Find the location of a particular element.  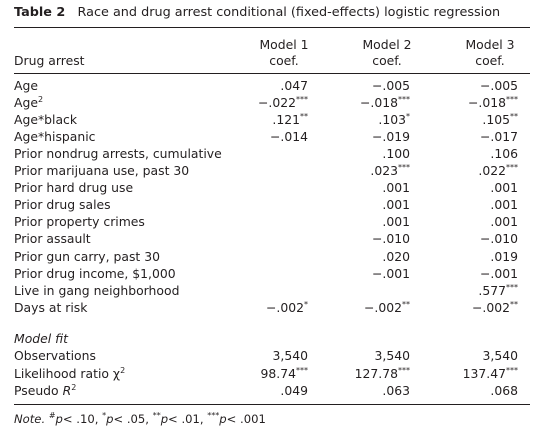

top-rule is located at coordinates (272, 27).